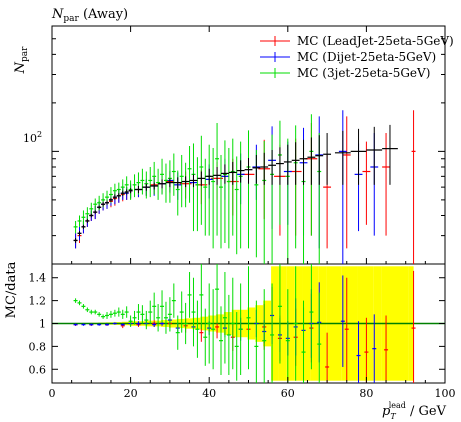  Describe the element at coordinates (39, 134) in the screenshot. I see `top-y-tick-exp: 2` at that location.